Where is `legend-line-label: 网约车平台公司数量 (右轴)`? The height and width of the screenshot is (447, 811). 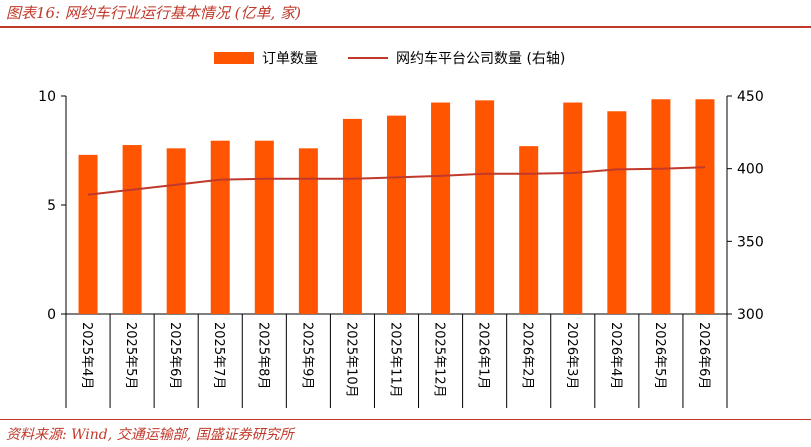 legend-line-label: 网约车平台公司数量 (右轴) is located at coordinates (480, 58).